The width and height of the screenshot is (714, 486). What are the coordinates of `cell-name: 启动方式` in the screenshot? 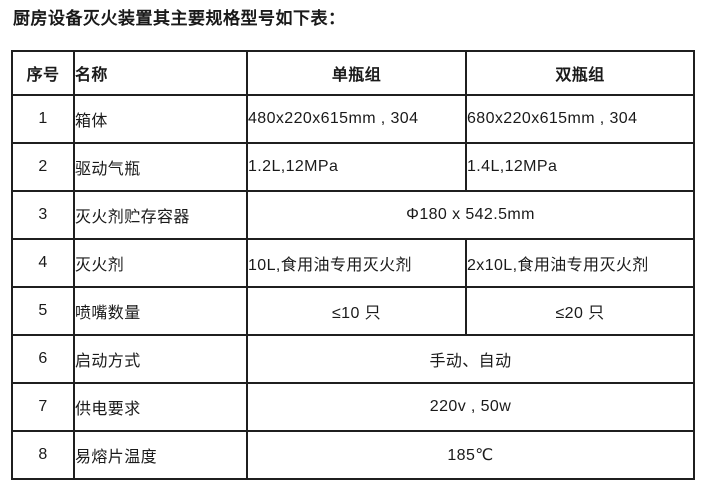 It's located at (160, 359).